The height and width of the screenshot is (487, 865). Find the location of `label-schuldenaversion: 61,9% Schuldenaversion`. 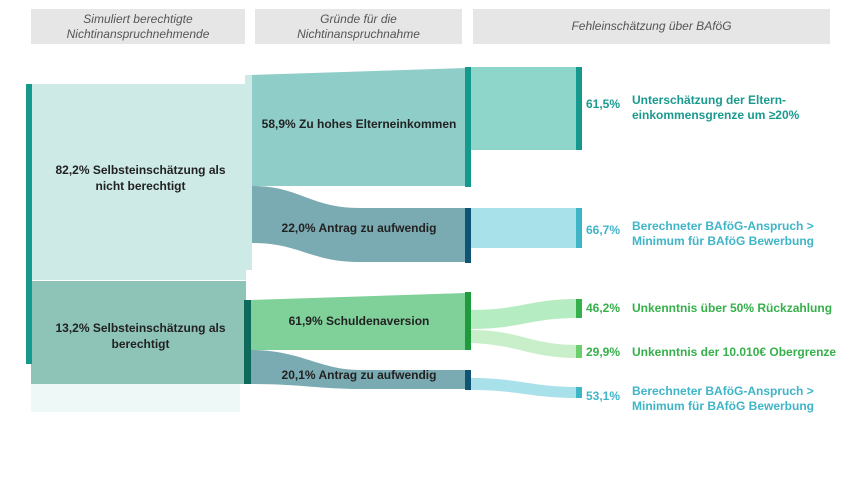

label-schuldenaversion: 61,9% Schuldenaversion is located at coordinates (359, 321).